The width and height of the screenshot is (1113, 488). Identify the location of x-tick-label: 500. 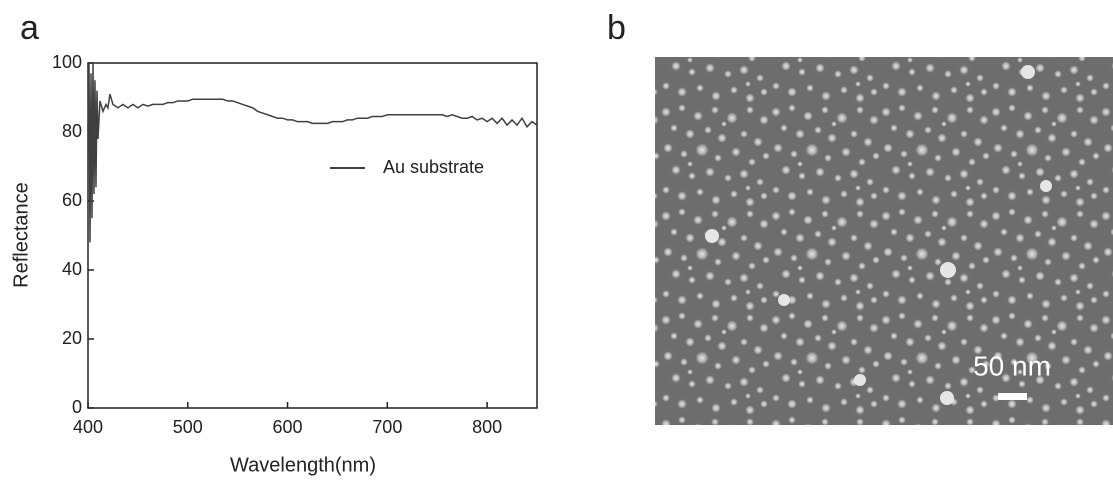
(188, 427).